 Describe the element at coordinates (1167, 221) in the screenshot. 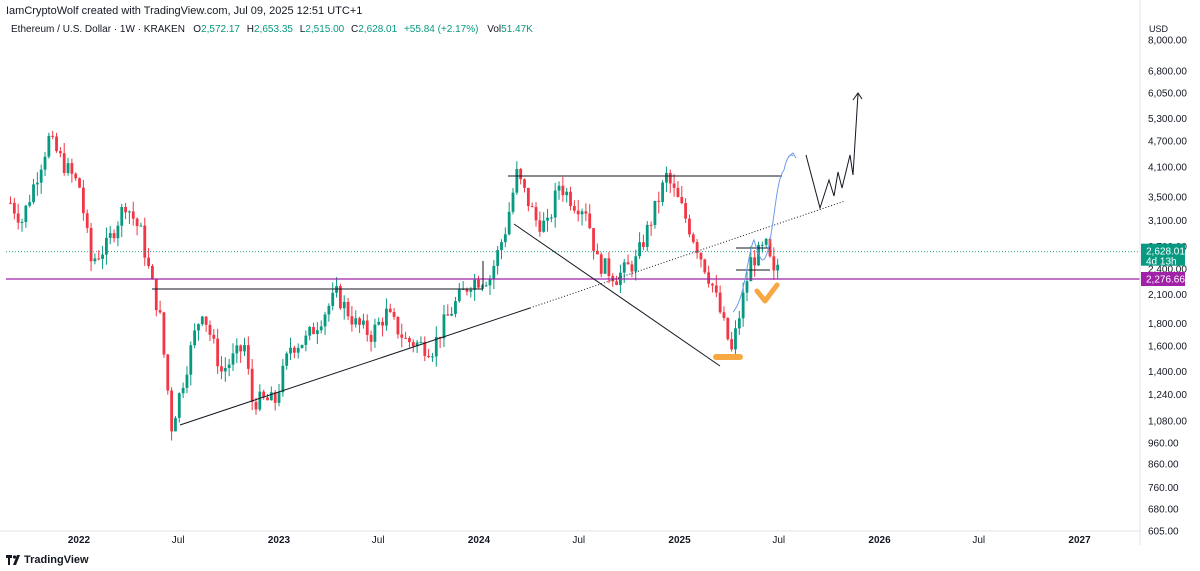

I see `price-tick-label: 3,100.00` at that location.